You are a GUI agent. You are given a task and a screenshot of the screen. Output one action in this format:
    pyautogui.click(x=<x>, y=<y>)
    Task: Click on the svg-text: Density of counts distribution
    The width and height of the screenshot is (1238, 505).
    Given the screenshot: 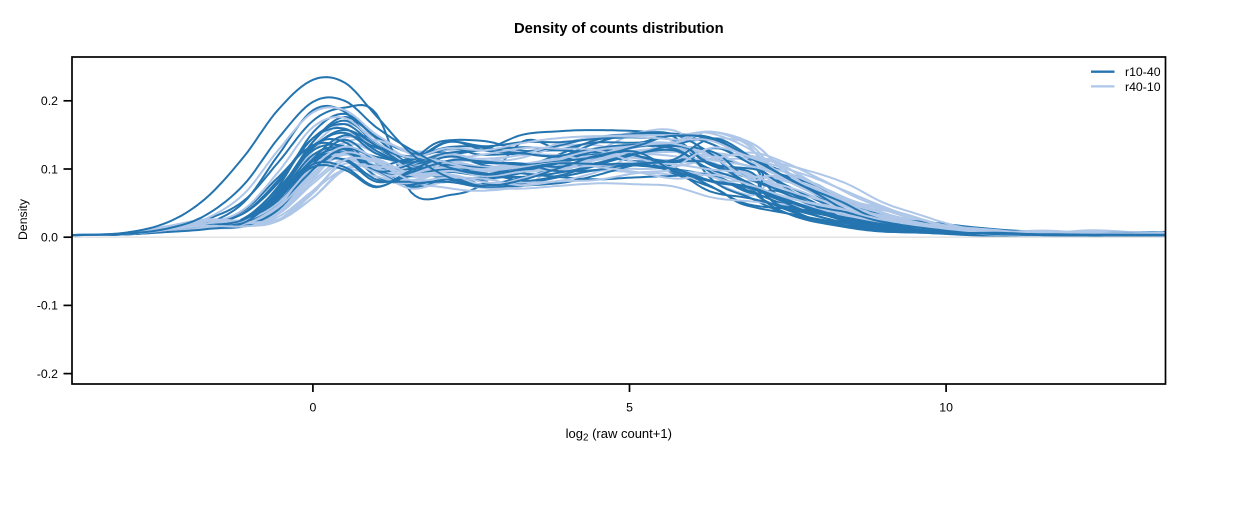 What is the action you would take?
    pyautogui.click(x=619, y=29)
    